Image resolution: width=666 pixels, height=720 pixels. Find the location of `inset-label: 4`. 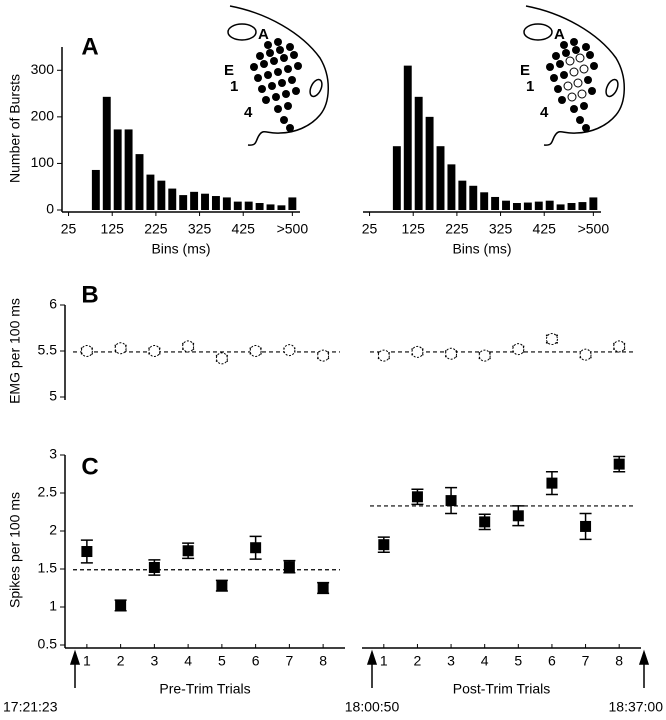

inset-label: 4 is located at coordinates (544, 112).